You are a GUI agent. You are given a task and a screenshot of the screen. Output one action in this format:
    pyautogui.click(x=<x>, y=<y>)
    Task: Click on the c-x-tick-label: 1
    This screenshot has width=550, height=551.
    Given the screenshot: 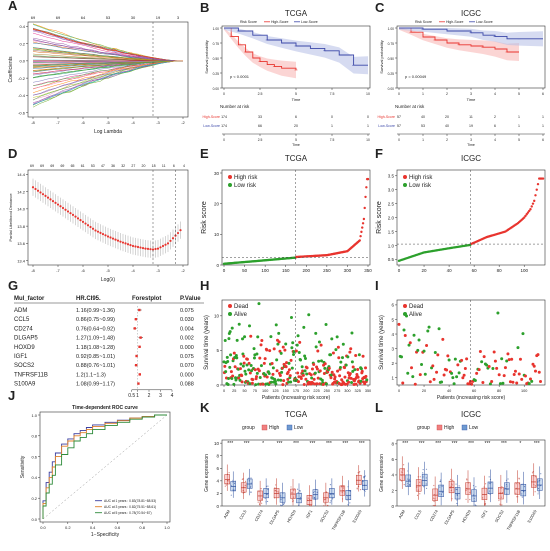 What is the action you would take?
    pyautogui.click(x=423, y=94)
    